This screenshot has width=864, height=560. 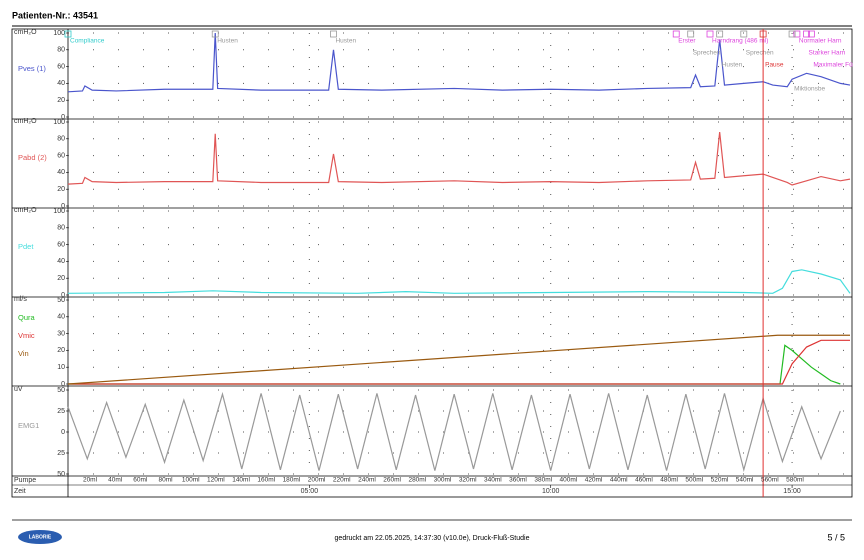 I want to click on legend-label: Pdet, so click(x=26, y=246).